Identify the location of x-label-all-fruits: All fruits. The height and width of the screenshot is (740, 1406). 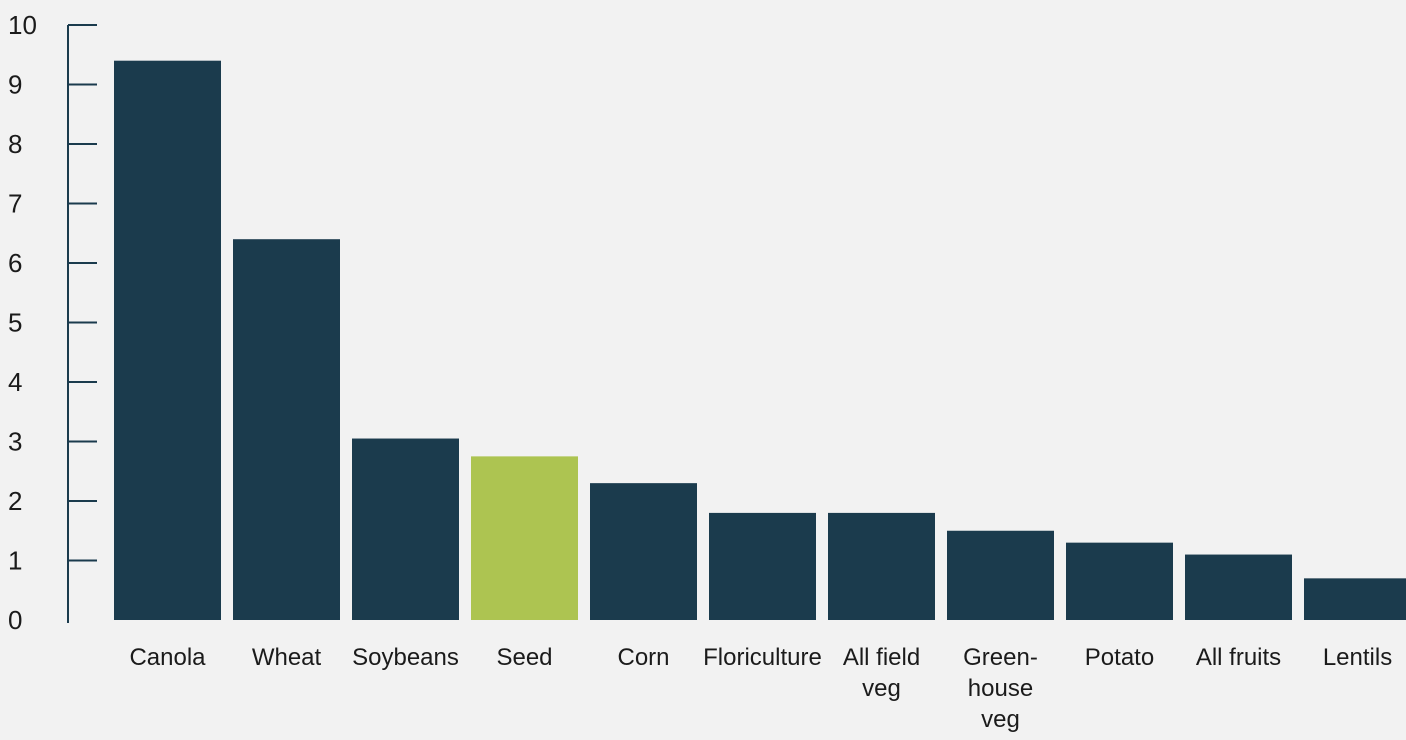
(1238, 657).